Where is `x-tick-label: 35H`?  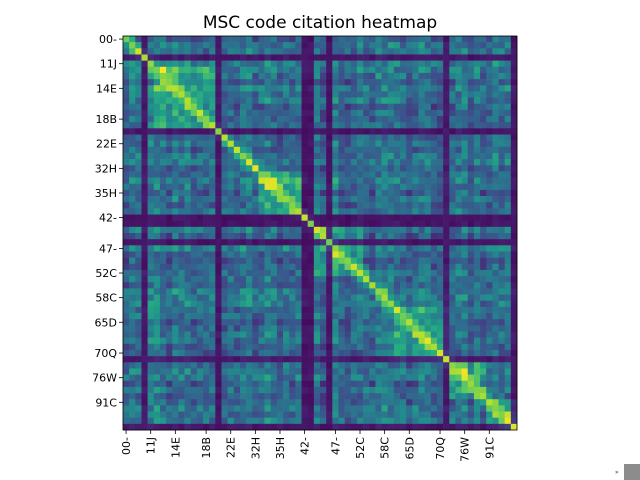 x-tick-label: 35H is located at coordinates (280, 448).